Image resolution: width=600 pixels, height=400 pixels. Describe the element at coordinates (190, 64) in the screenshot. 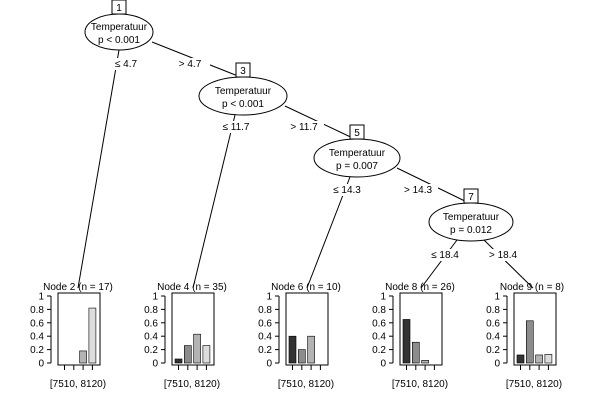

I see `edge-label-1-3: > 4.7` at that location.